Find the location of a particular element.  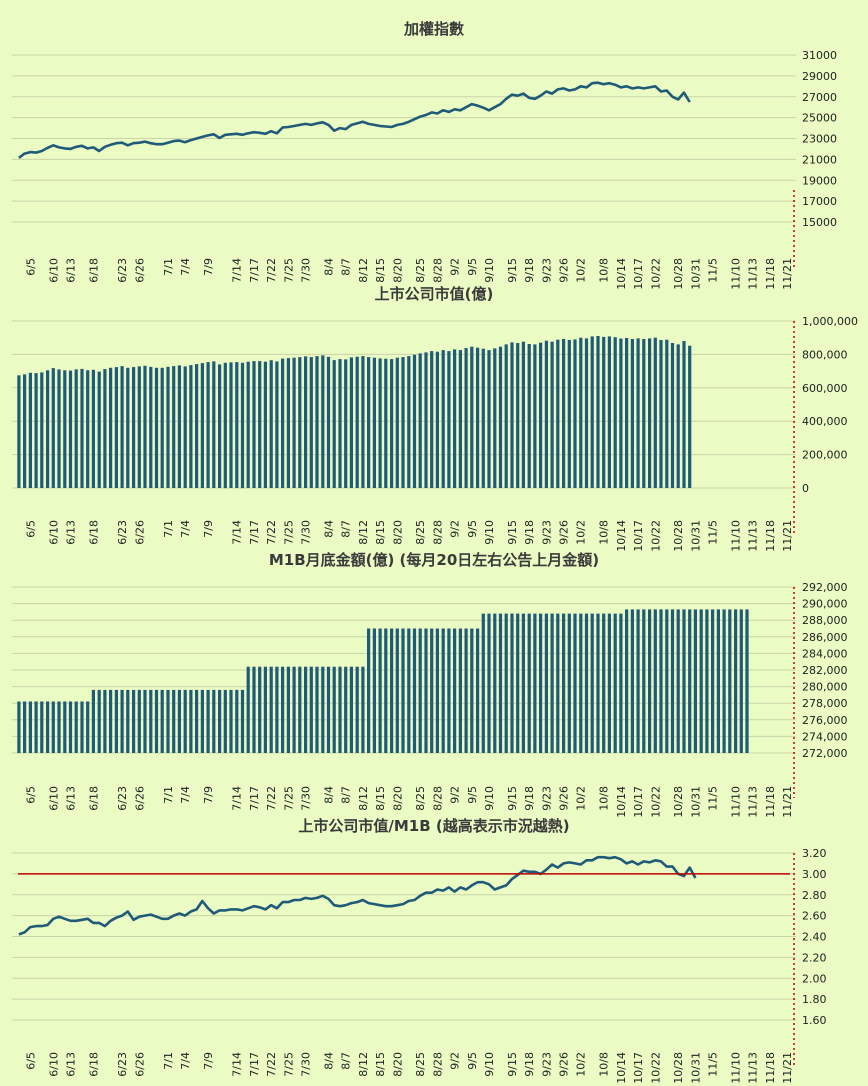

x-tick-label: 9/15 is located at coordinates (512, 1064).